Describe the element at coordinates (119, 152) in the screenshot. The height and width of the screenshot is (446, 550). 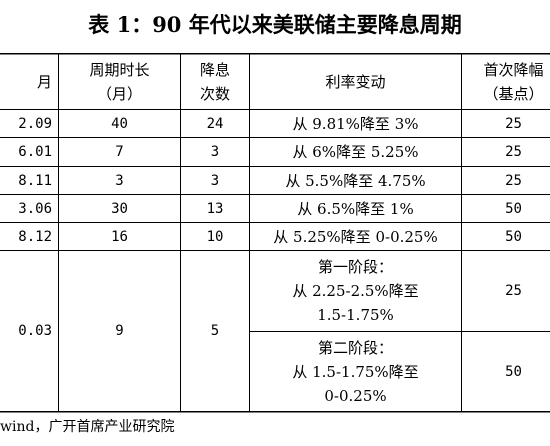
I see `table-row-duration: 7` at that location.